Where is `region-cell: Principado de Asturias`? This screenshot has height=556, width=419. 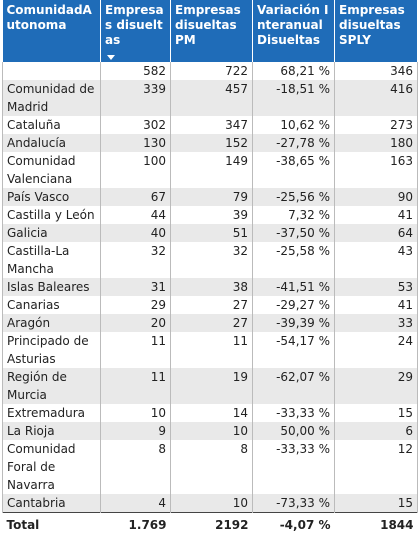
region-cell: Principado de Asturias is located at coordinates (51, 350).